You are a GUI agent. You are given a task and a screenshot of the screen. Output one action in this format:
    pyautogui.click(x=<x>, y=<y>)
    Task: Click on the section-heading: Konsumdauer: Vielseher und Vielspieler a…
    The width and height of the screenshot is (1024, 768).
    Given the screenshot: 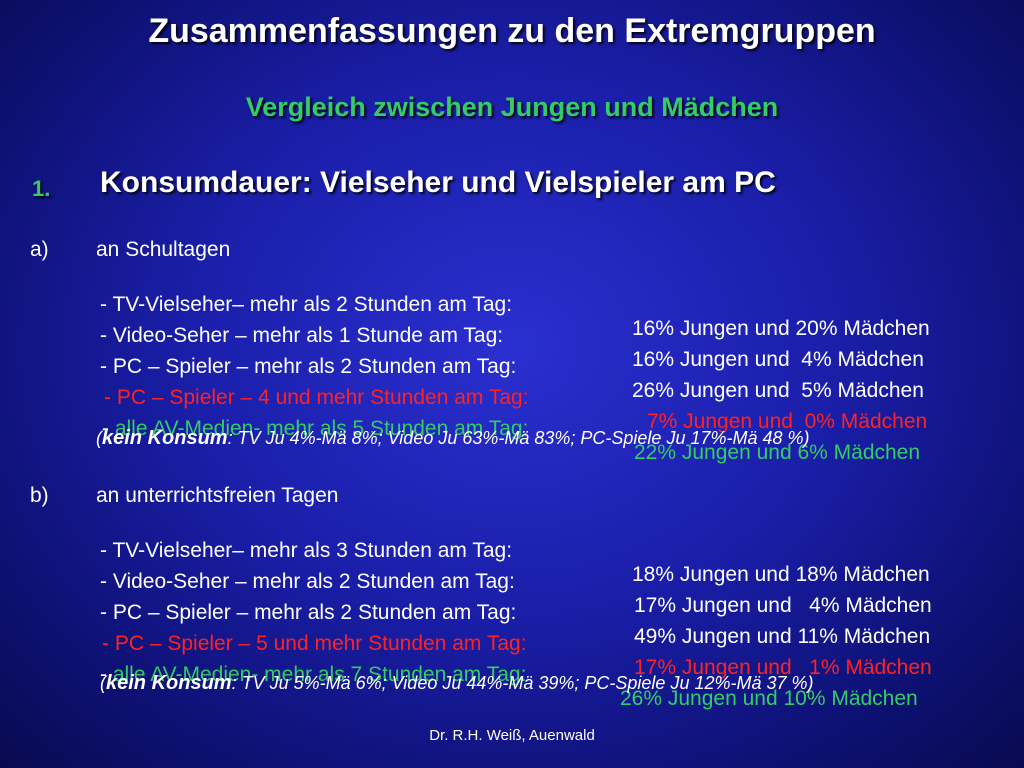 What is the action you would take?
    pyautogui.click(x=438, y=182)
    